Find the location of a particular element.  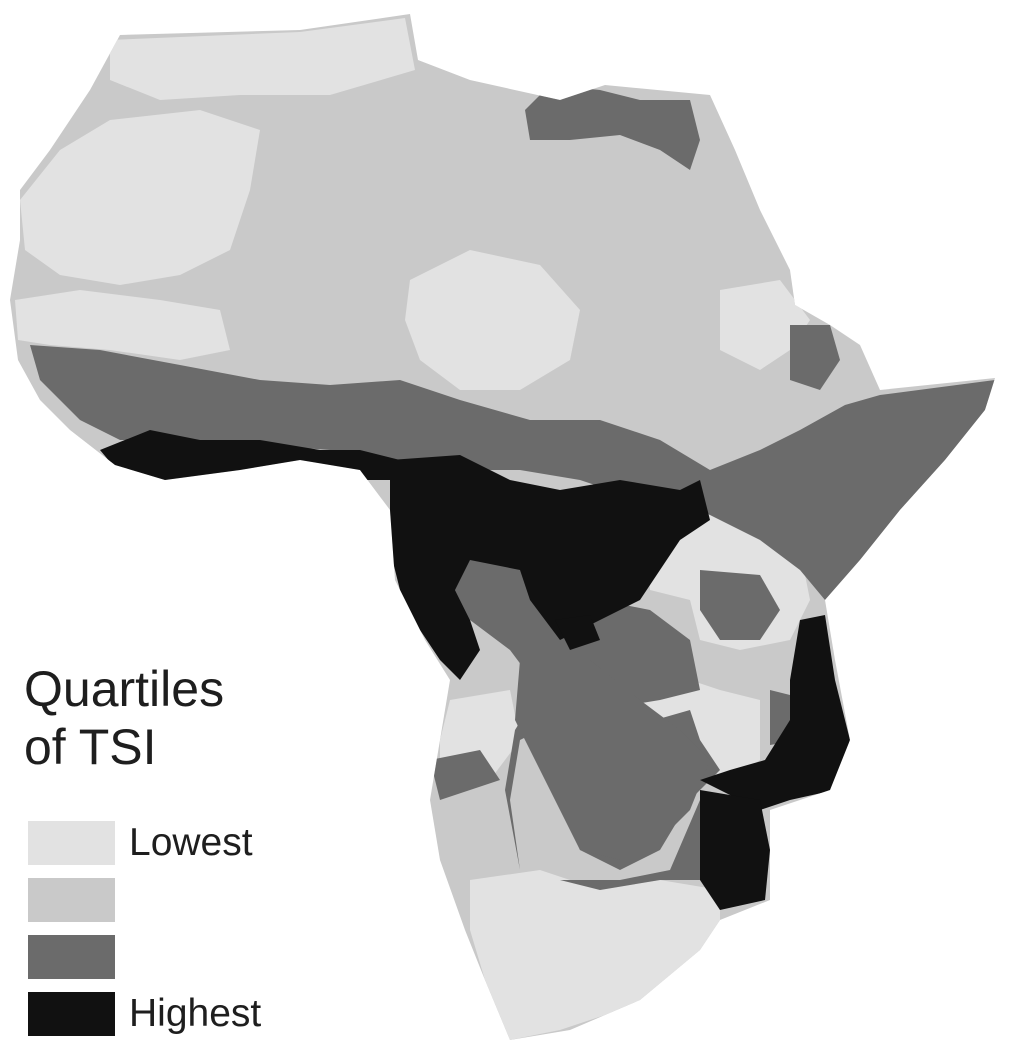

legend-title-line2: of TSI is located at coordinates (90, 747).